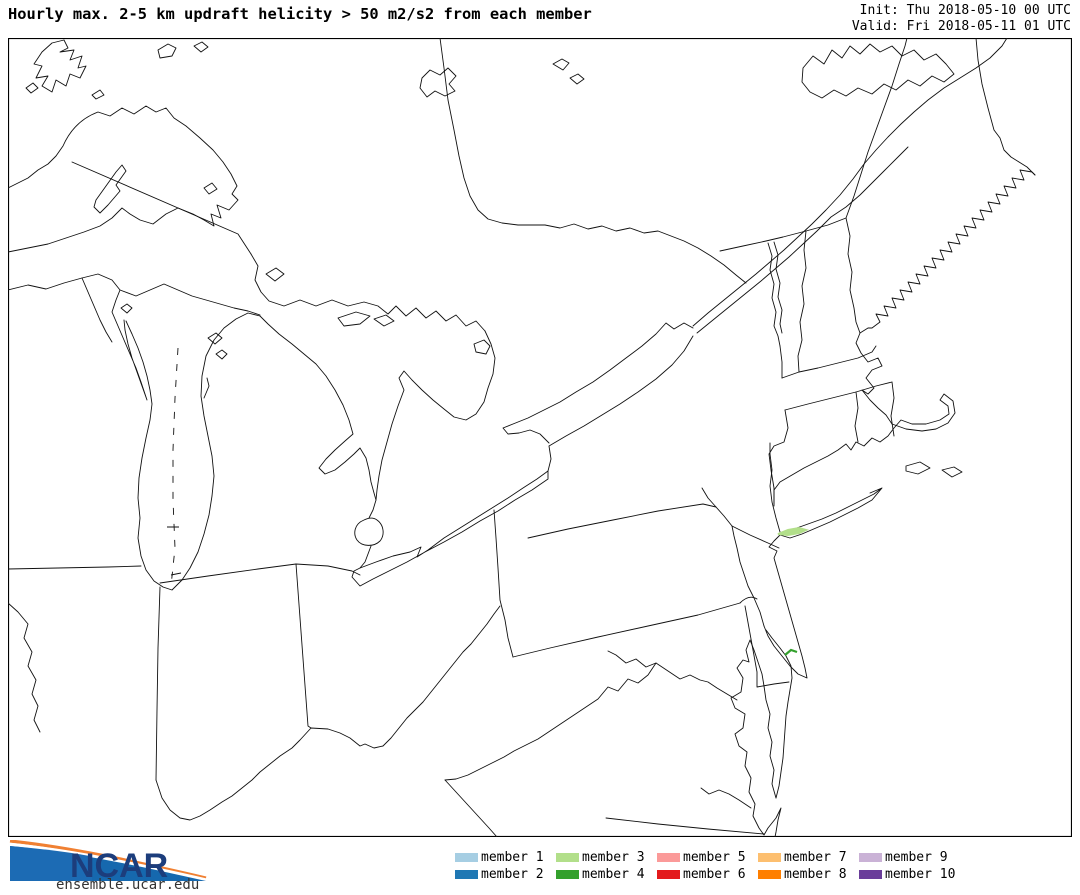 The width and height of the screenshot is (1080, 895). What do you see at coordinates (450, 528) in the screenshot?
I see `lake-erie` at bounding box center [450, 528].